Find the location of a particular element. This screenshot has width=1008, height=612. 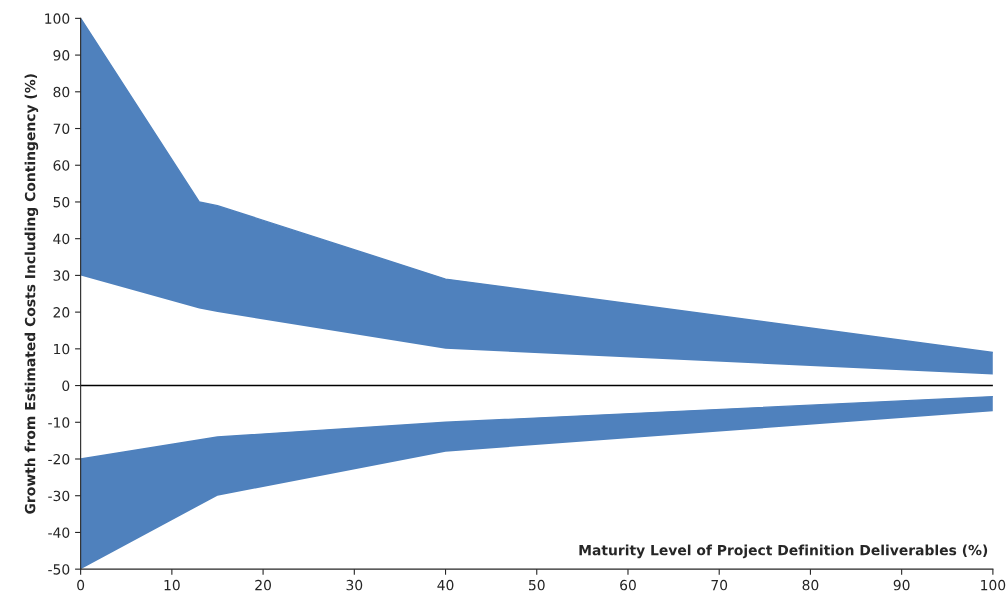

y-axis-title: Growth from Estimated Costs Including Contingency (%) is located at coordinates (31, 294).